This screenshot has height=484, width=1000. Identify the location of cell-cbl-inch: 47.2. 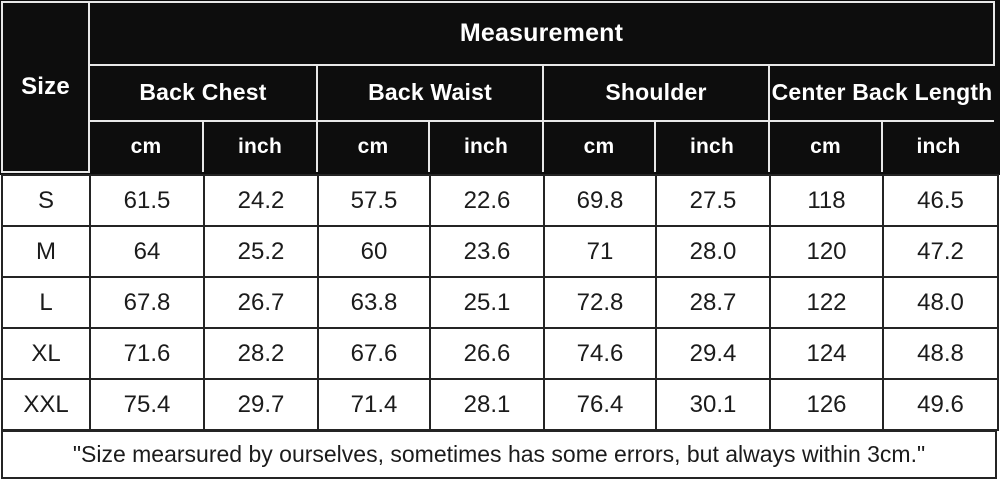
(940, 251).